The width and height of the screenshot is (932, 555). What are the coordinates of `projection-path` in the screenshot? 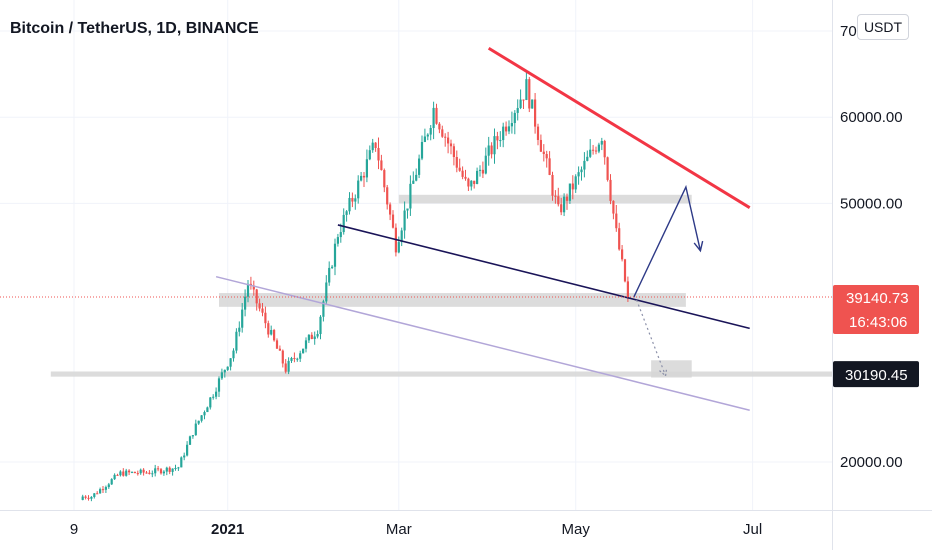 It's located at (667, 241).